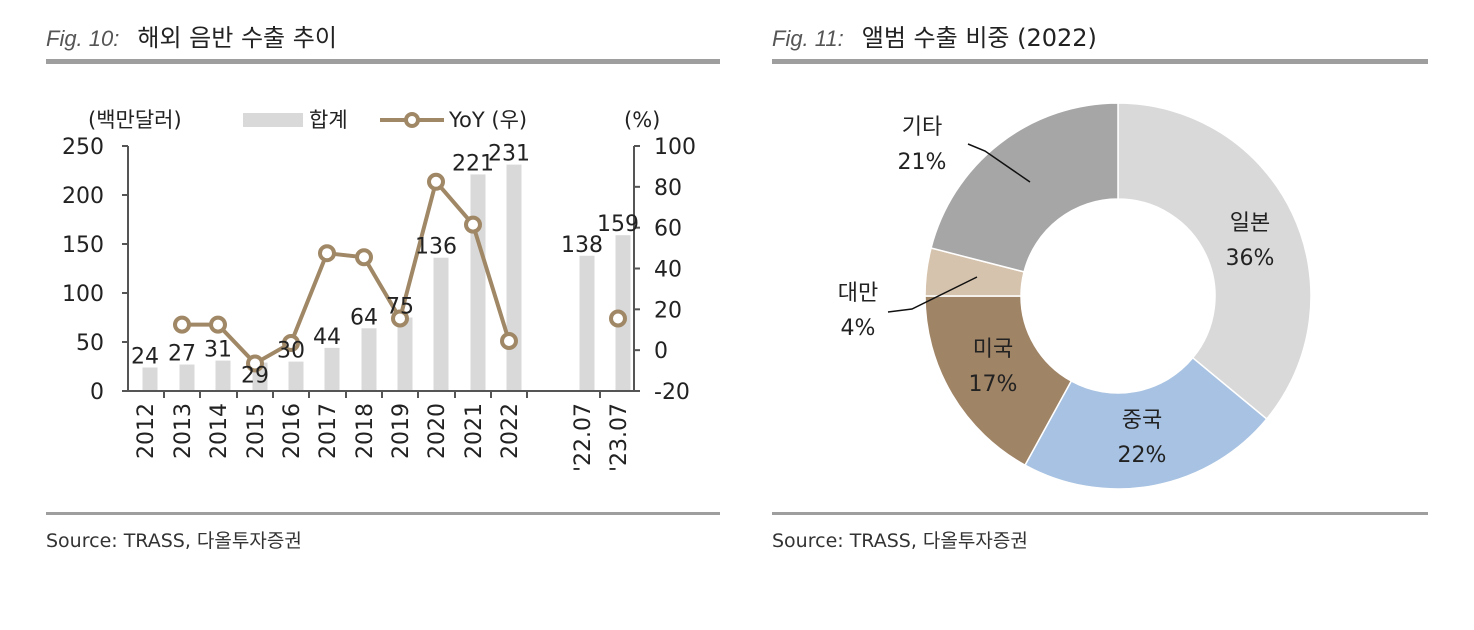 The width and height of the screenshot is (1474, 630). I want to click on yoy-point-2014, so click(218, 324).